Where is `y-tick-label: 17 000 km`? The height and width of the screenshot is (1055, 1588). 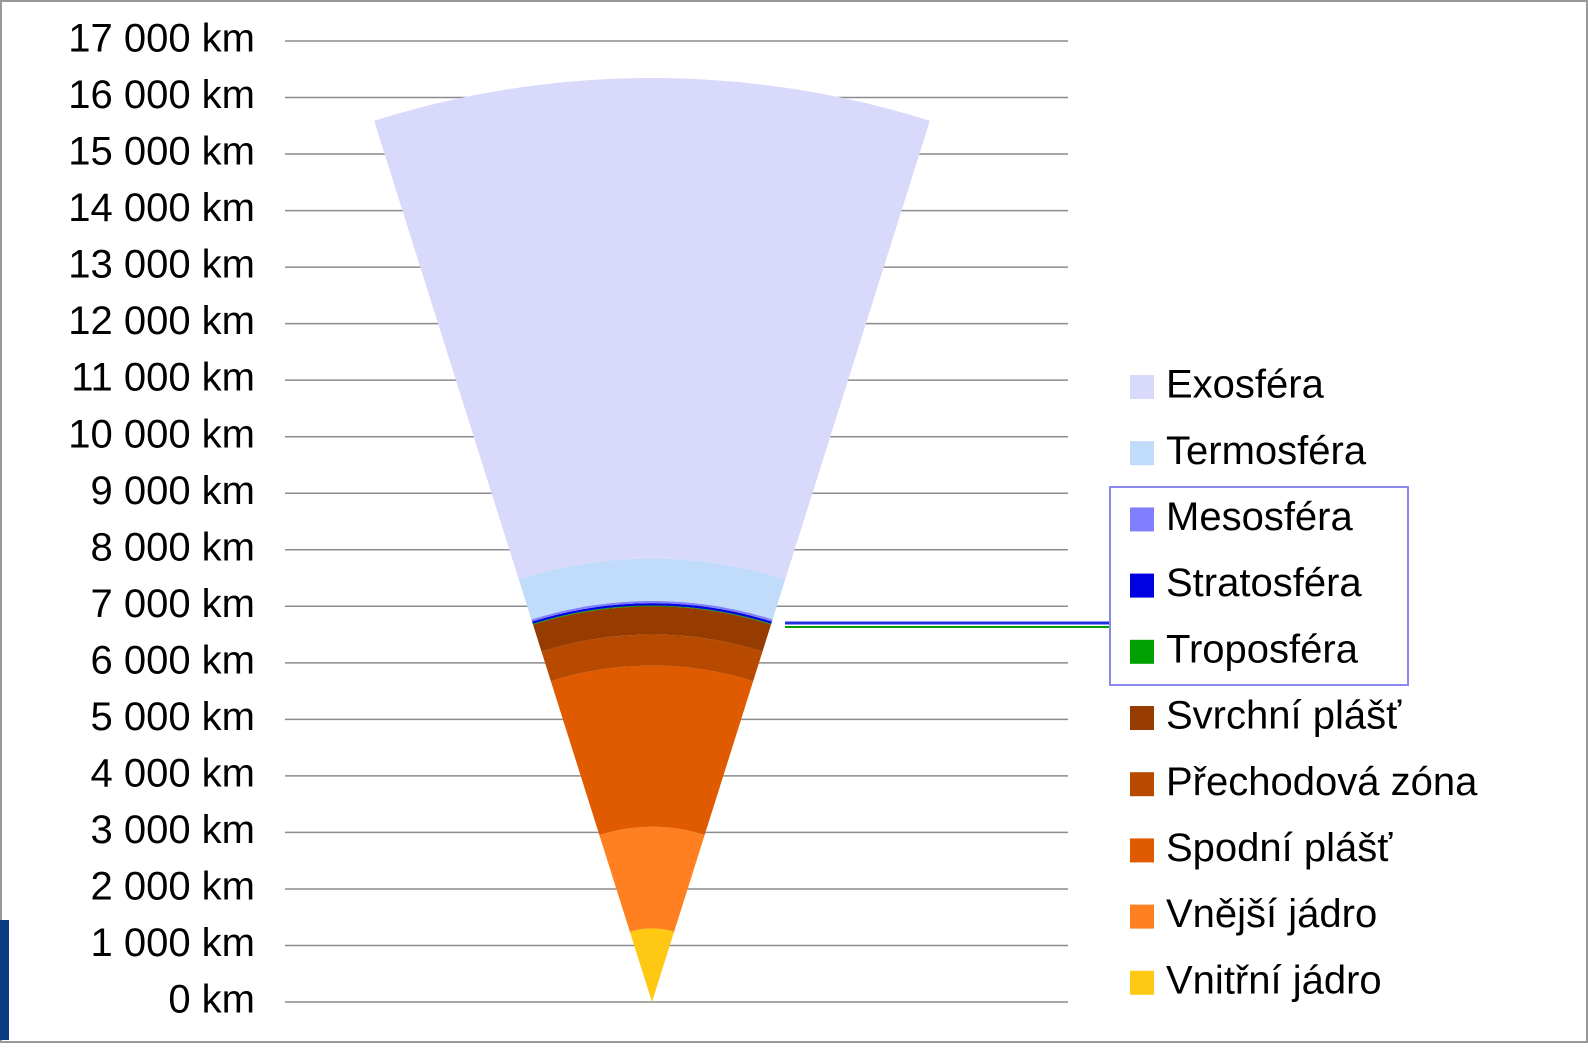
y-tick-label: 17 000 km is located at coordinates (161, 39).